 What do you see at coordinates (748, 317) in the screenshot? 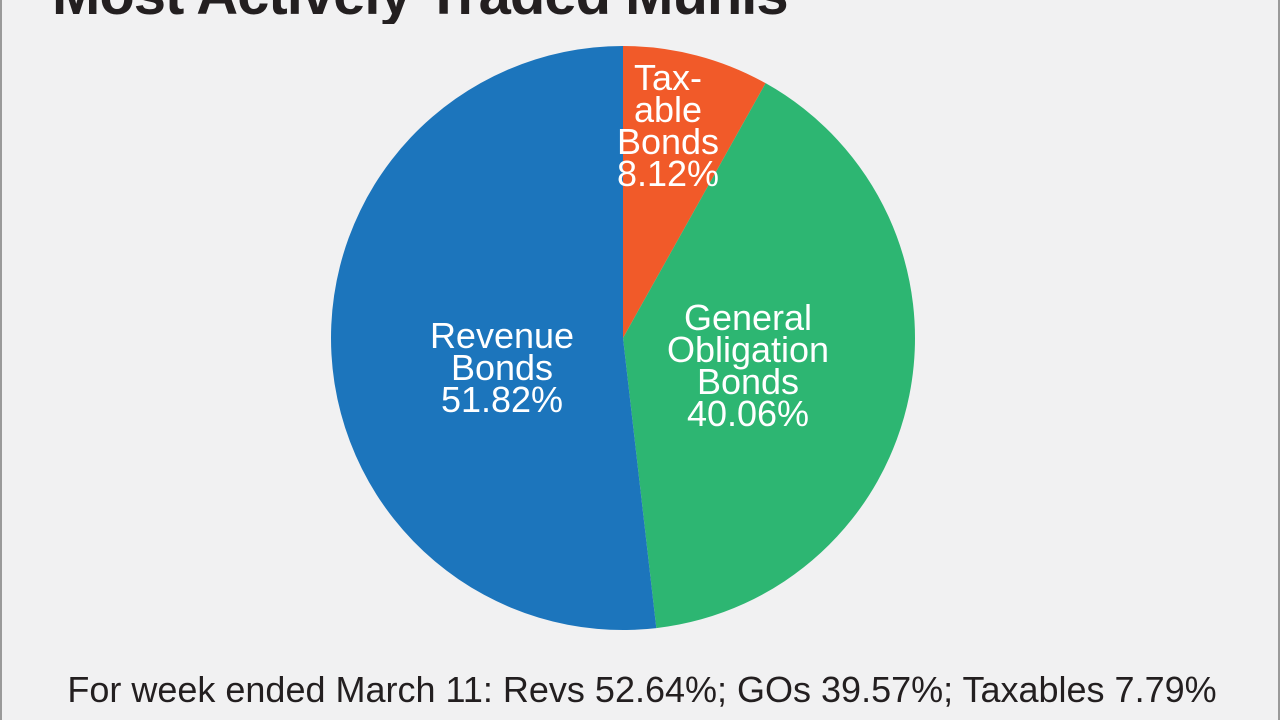
I see `slice-name-line: General` at bounding box center [748, 317].